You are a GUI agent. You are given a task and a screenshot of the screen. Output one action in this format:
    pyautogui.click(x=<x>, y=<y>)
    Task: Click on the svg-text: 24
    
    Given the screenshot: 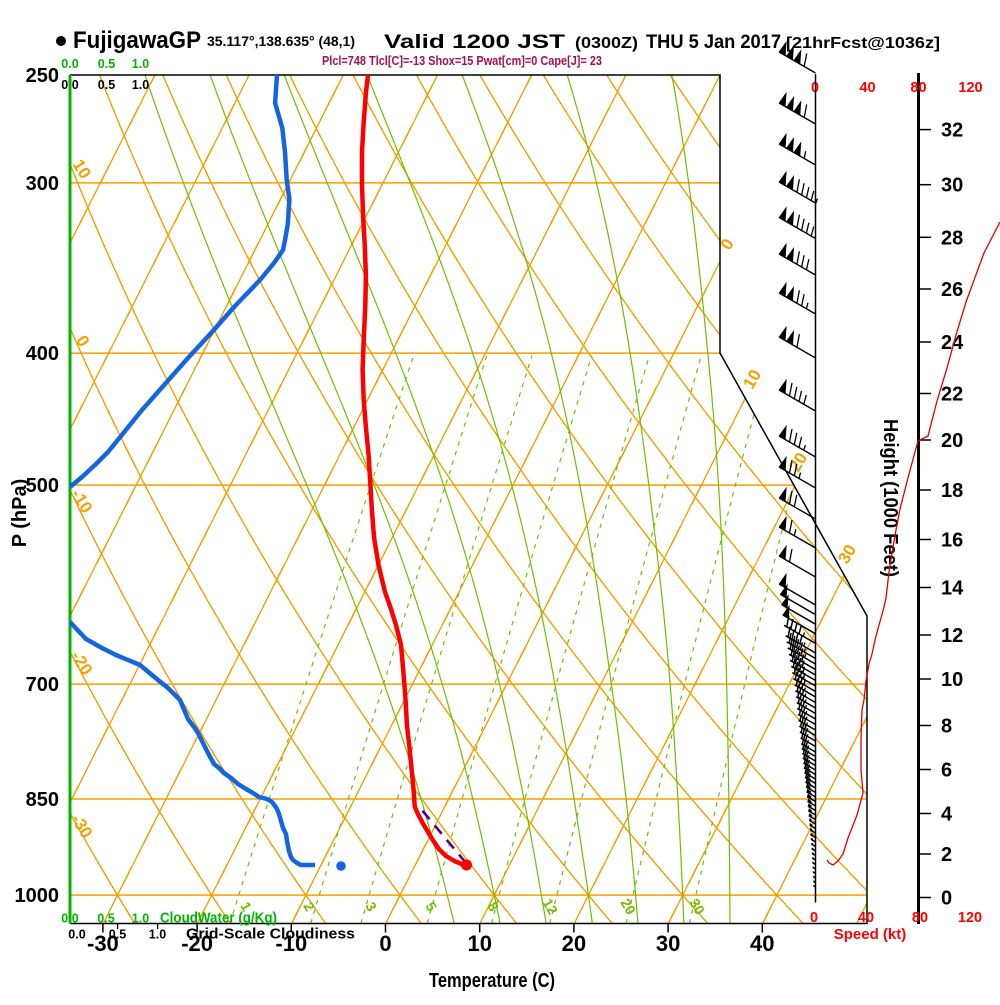 What is the action you would take?
    pyautogui.click(x=952, y=343)
    